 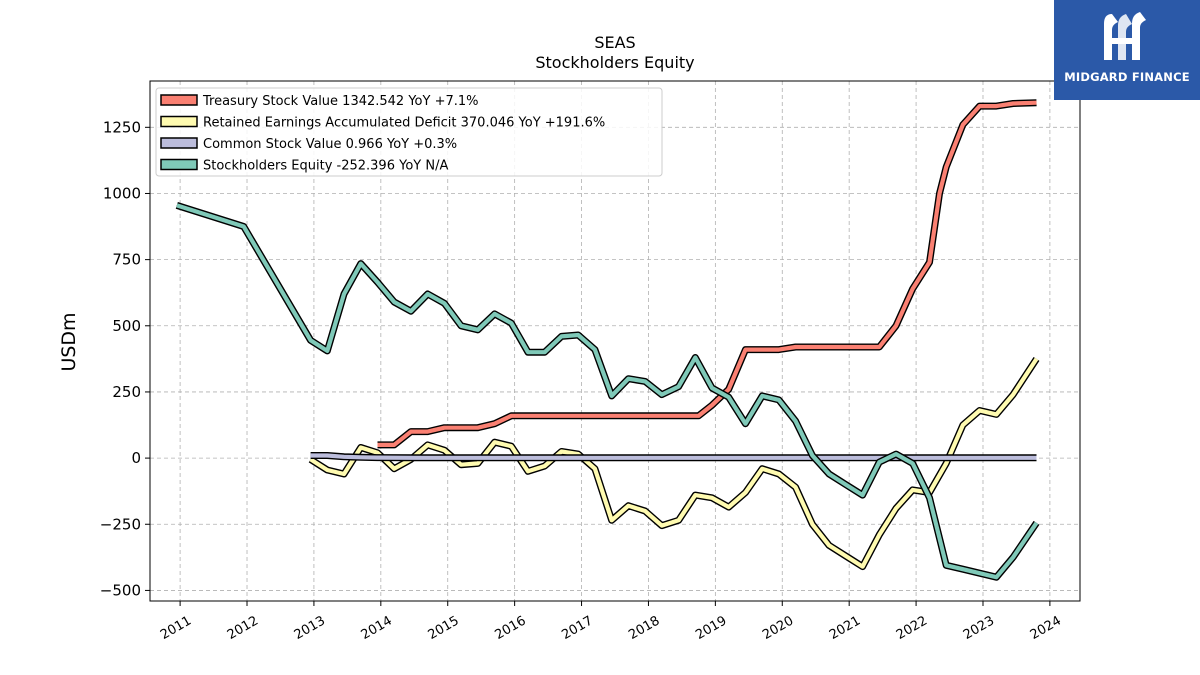 What do you see at coordinates (912, 628) in the screenshot?
I see `x-tick-label: 2022` at bounding box center [912, 628].